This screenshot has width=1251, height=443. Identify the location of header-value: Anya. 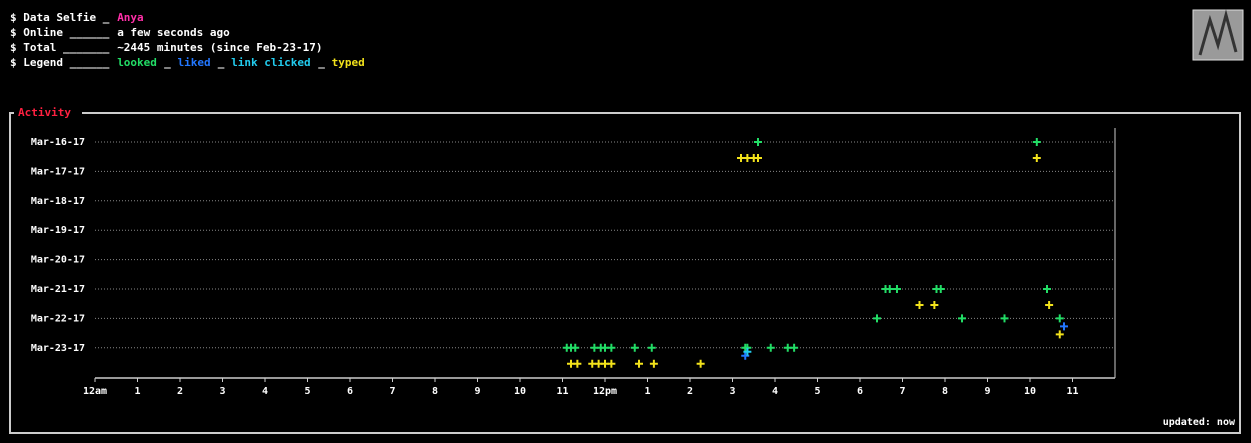
(130, 17).